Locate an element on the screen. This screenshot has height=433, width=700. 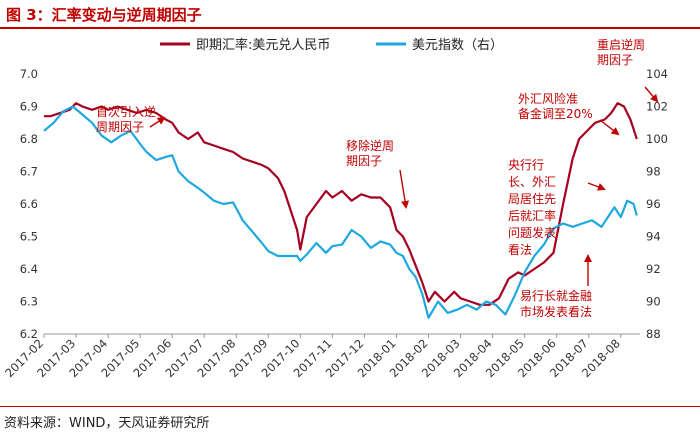
right-tick-label: 94 is located at coordinates (653, 237).